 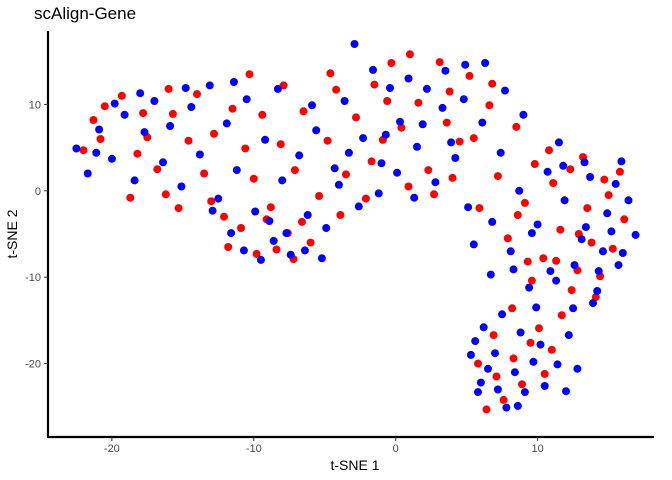 What do you see at coordinates (324, 446) in the screenshot?
I see `x-axis-ticks: -20 -10 0 10` at bounding box center [324, 446].